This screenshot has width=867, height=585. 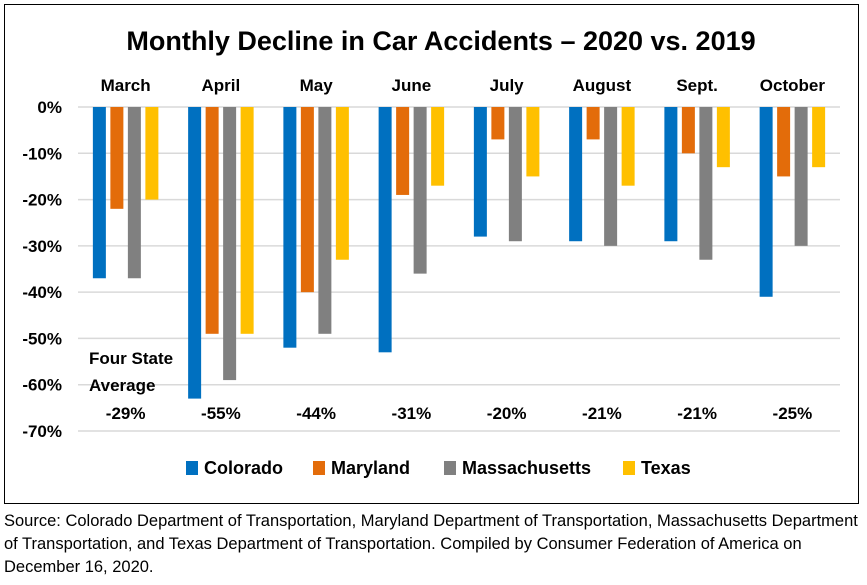 What do you see at coordinates (507, 413) in the screenshot?
I see `average-value: -20%` at bounding box center [507, 413].